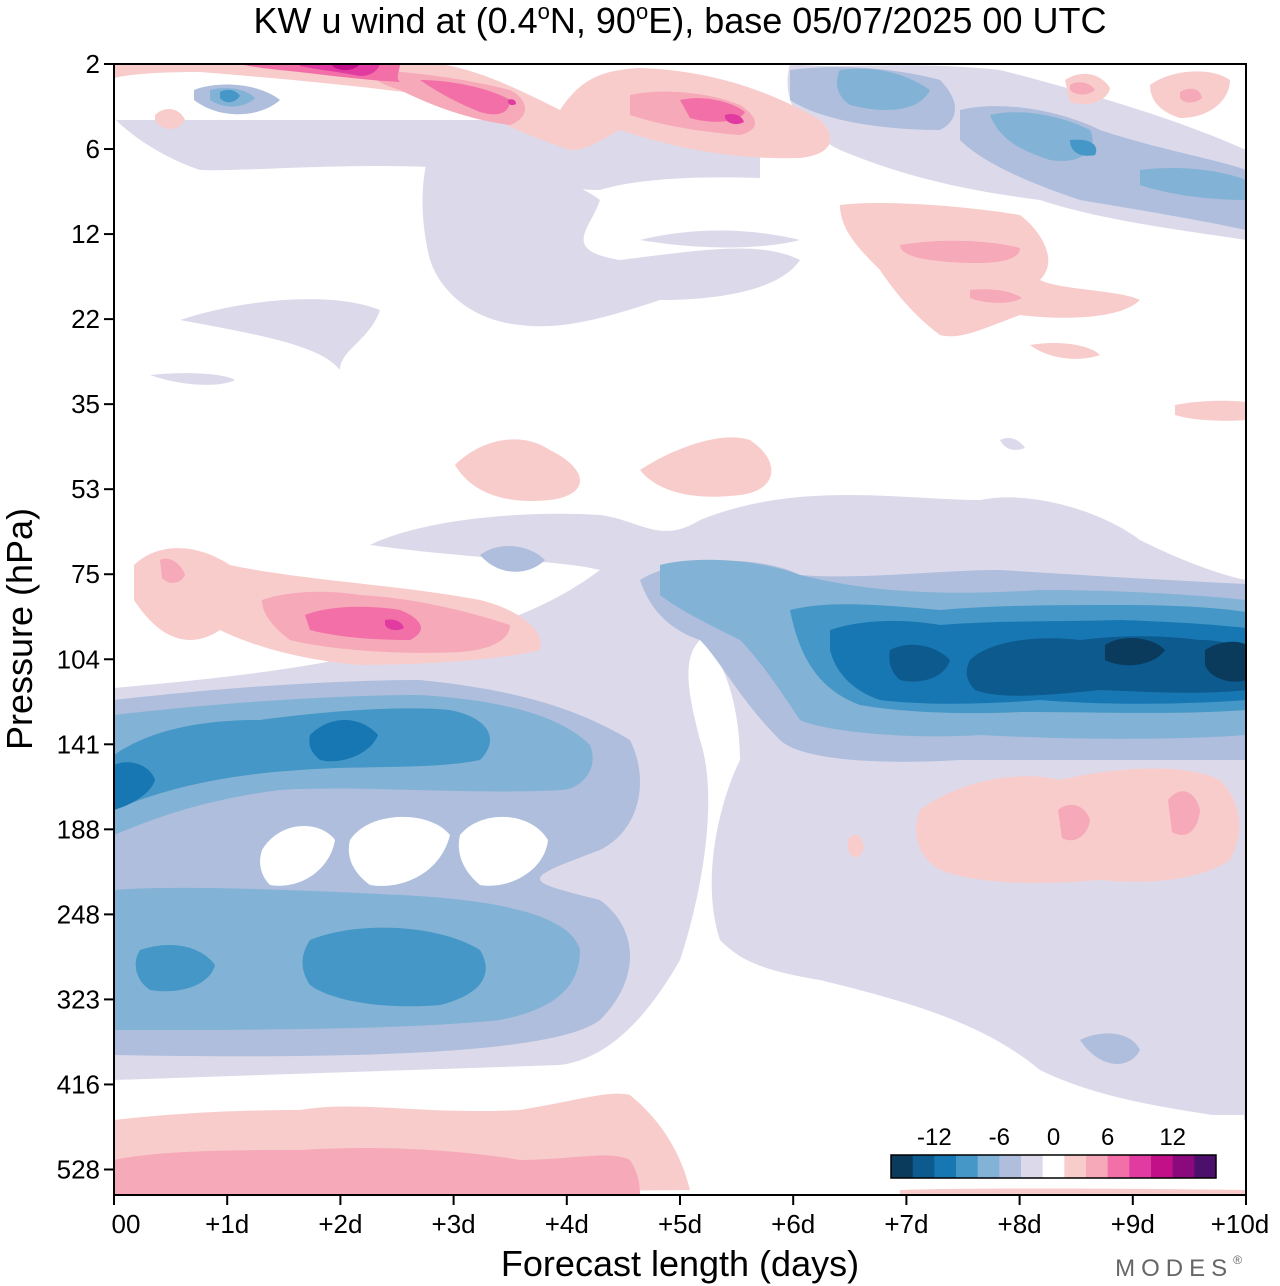 The image size is (1280, 1286). What do you see at coordinates (999, 1137) in the screenshot?
I see `legend-label: -6` at bounding box center [999, 1137].